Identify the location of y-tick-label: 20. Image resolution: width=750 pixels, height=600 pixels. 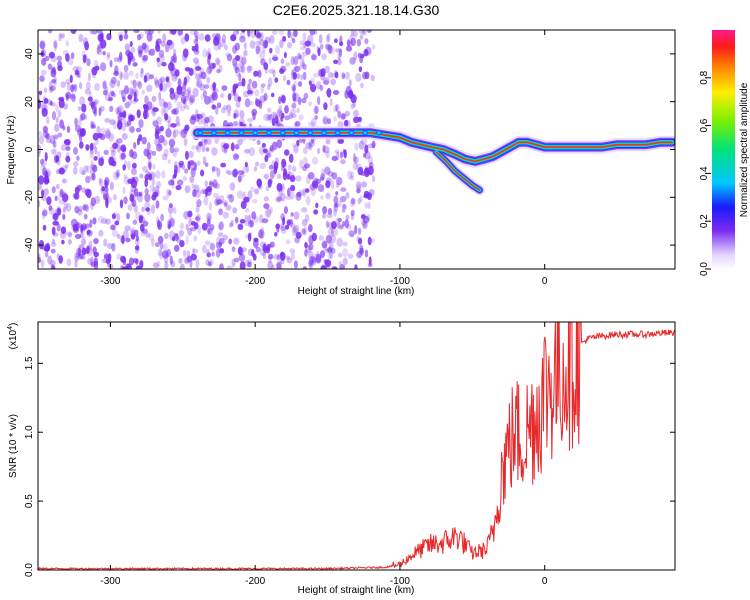
(29, 102).